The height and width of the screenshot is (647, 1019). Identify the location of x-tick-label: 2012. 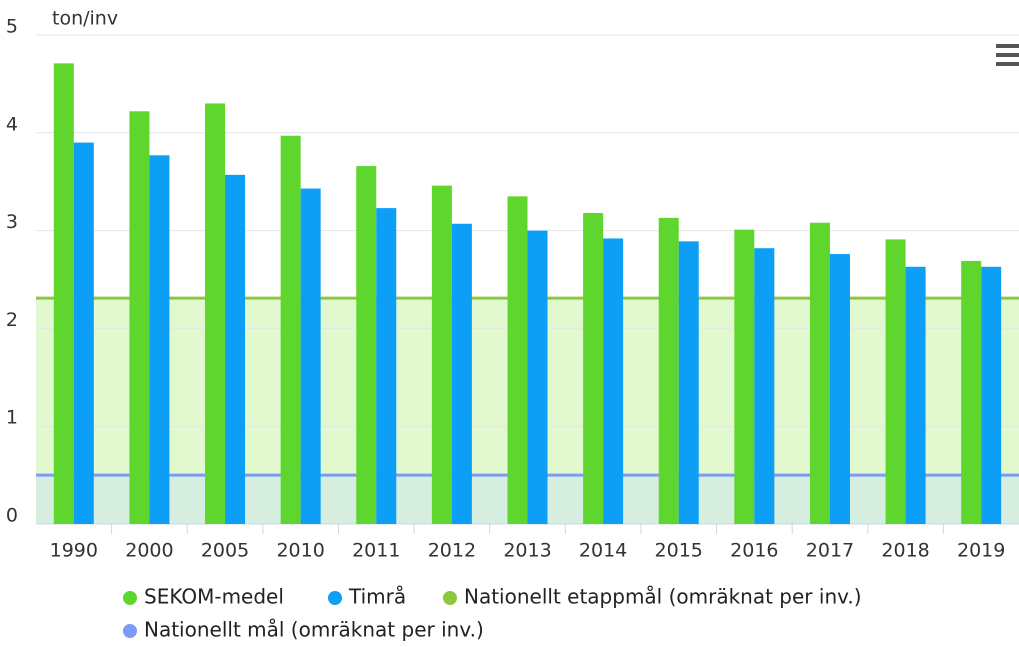
(452, 551).